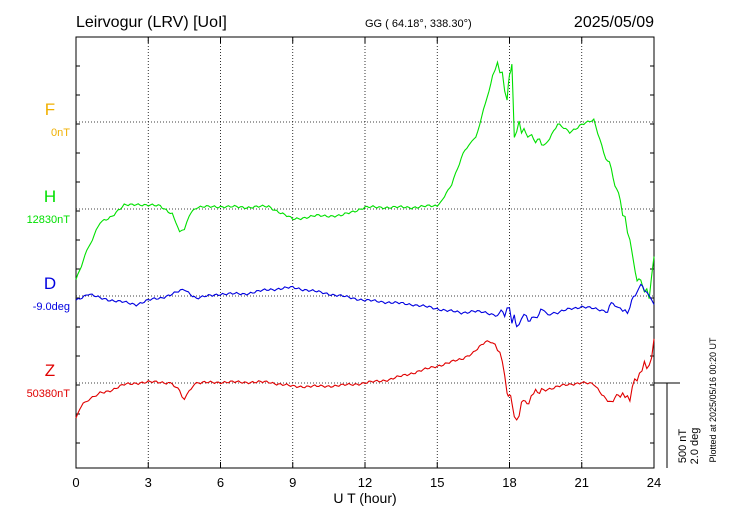 The image size is (730, 520). Describe the element at coordinates (220, 482) in the screenshot. I see `x-tick-label: 6` at that location.